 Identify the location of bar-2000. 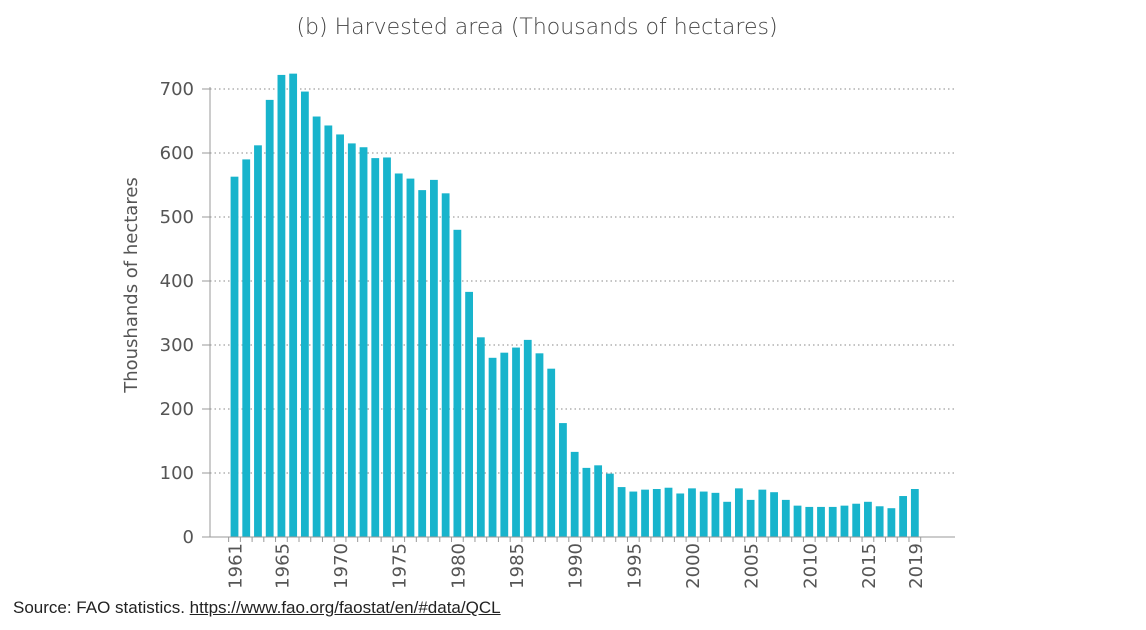
(692, 512).